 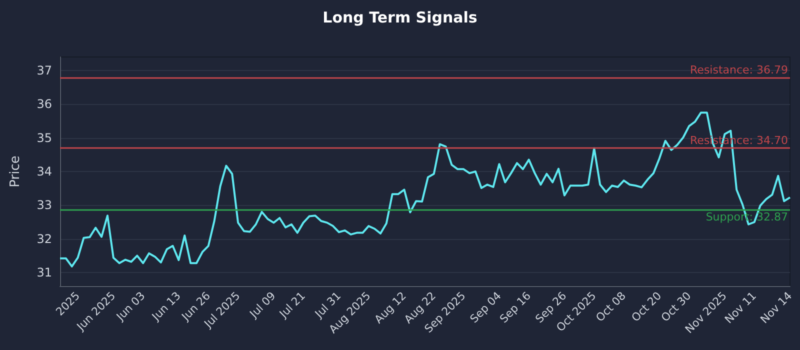 What do you see at coordinates (400, 17) in the screenshot?
I see `chart-title: Long Term Signals` at bounding box center [400, 17].